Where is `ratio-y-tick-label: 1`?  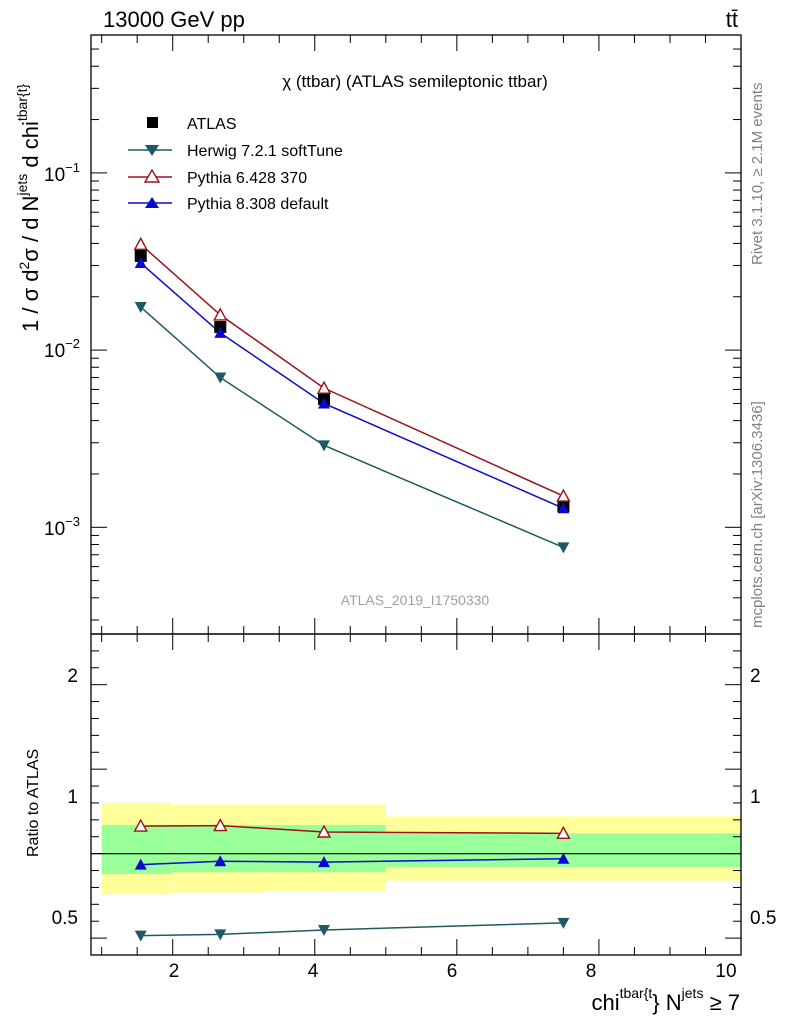
ratio-y-tick-label: 1 is located at coordinates (72, 797).